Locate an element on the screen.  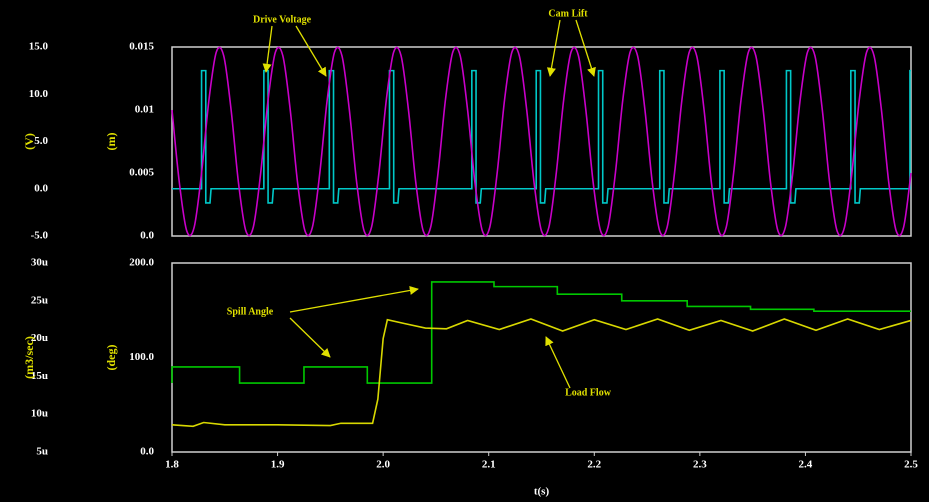
x-tick-label: 2.5 is located at coordinates (911, 465).